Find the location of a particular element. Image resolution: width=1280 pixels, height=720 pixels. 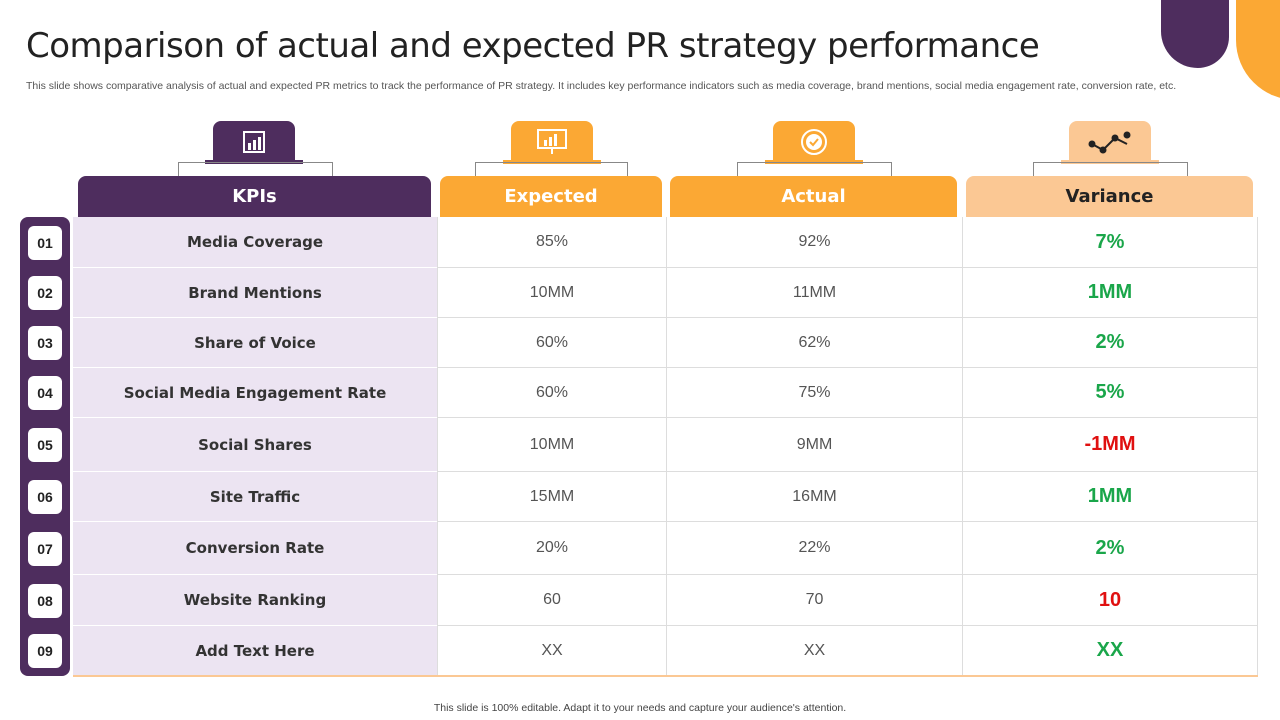

actual-cell: 11MM is located at coordinates (814, 293).